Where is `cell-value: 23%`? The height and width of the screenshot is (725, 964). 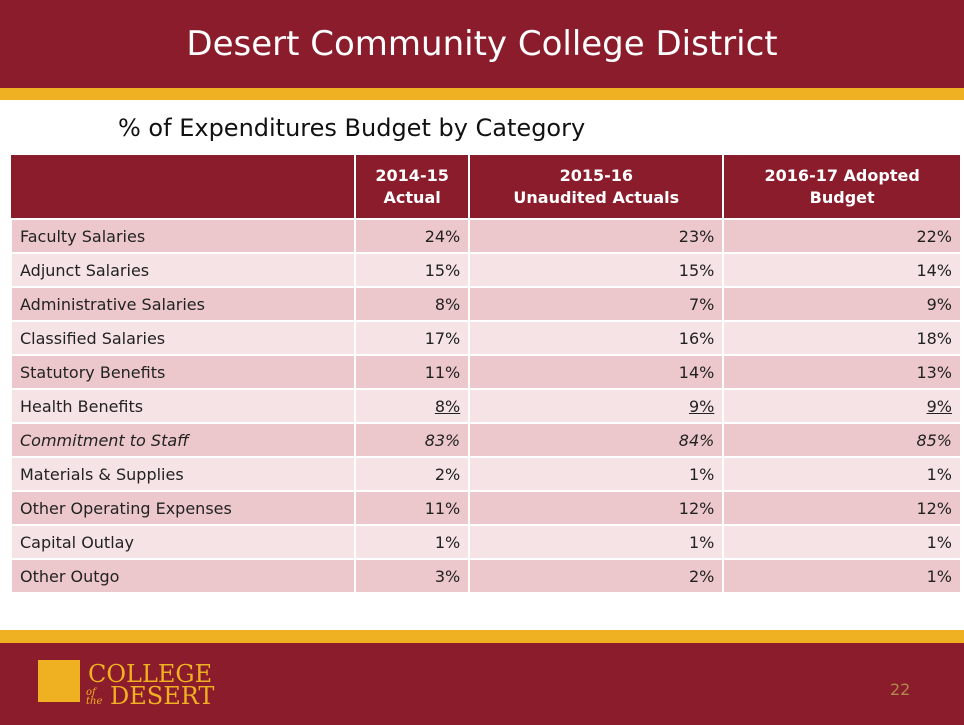 cell-value: 23% is located at coordinates (696, 236).